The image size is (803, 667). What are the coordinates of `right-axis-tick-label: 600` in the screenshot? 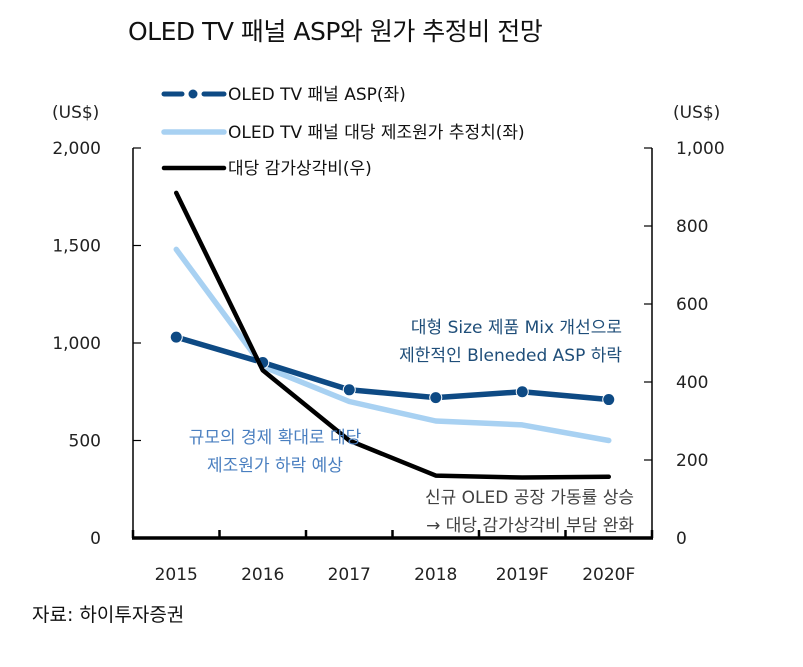 It's located at (692, 305).